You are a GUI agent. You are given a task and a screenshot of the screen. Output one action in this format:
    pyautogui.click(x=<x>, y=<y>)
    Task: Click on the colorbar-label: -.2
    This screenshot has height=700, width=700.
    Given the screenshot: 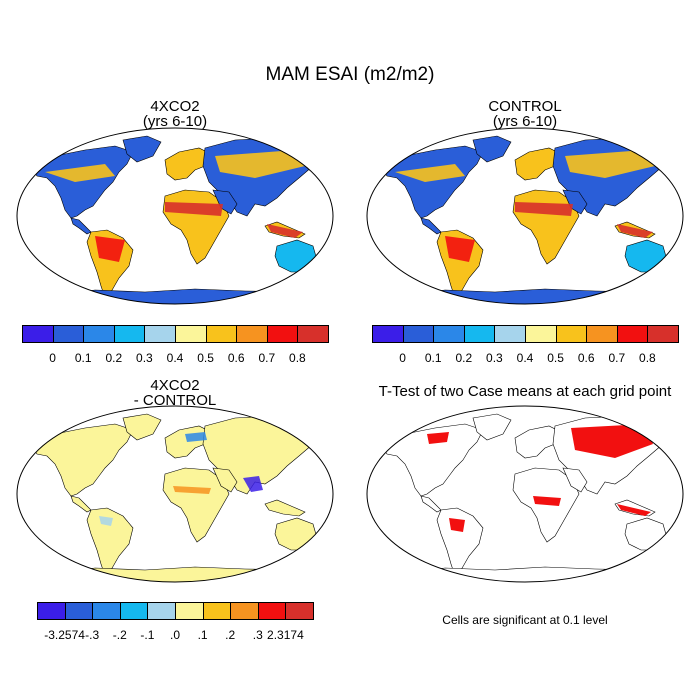 What is the action you would take?
    pyautogui.click(x=119, y=635)
    